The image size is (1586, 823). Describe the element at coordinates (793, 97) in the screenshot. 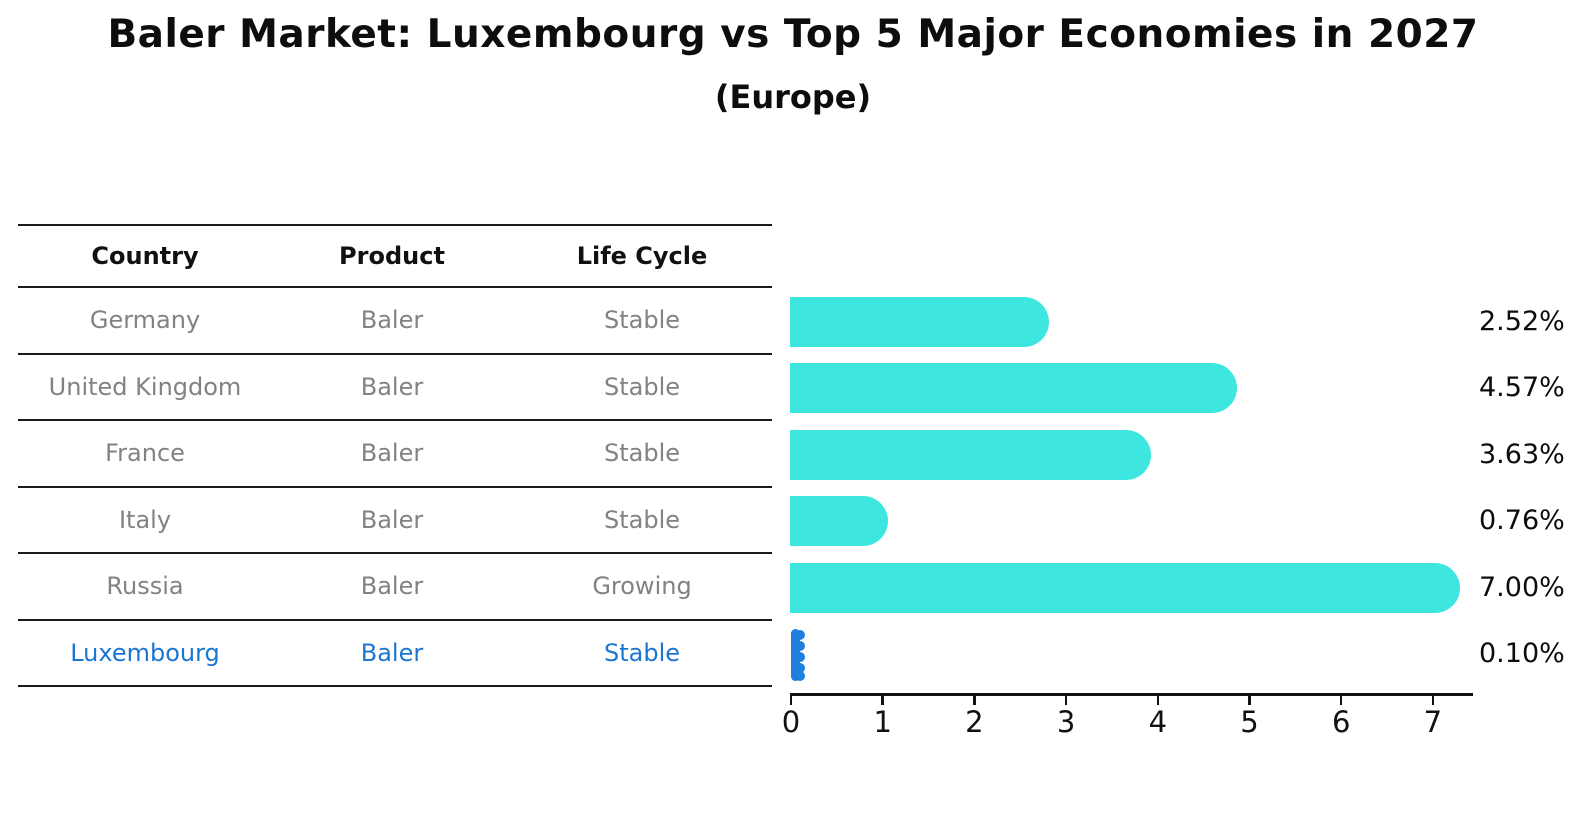

I see `chart-subtitle: (Europe)` at that location.